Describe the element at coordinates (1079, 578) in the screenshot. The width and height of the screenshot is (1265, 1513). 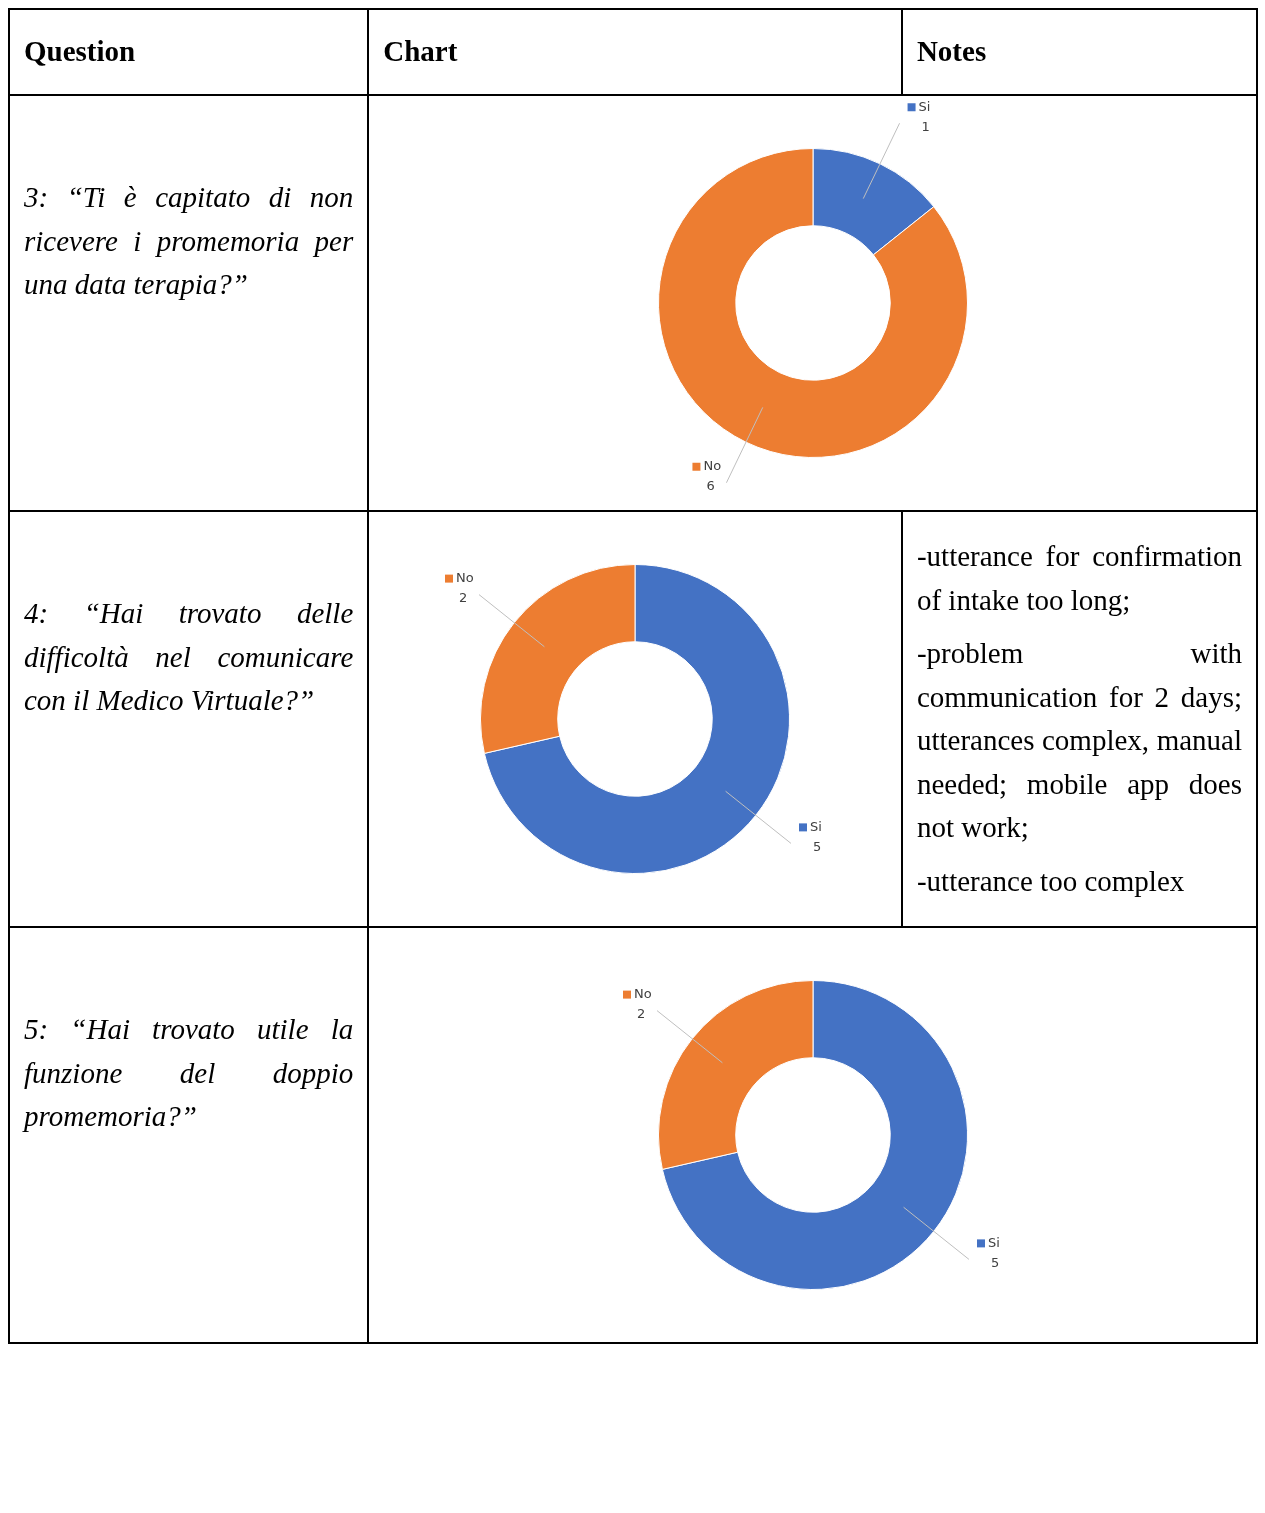
I see `text: -utterance for confirmation of intake too long;` at that location.